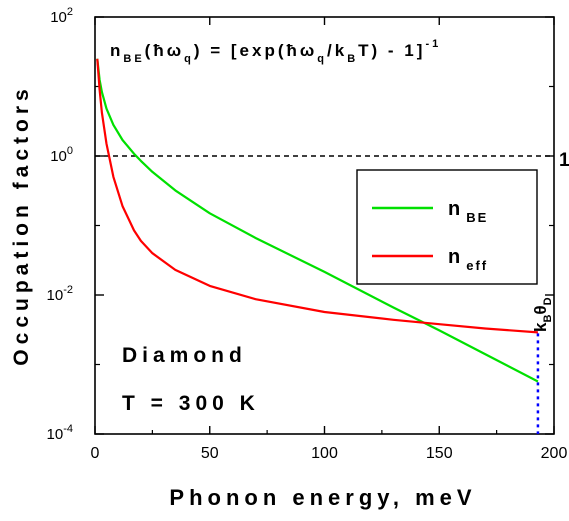 Image resolution: width=569 pixels, height=521 pixels. What do you see at coordinates (191, 403) in the screenshot?
I see `annotation-temperature: T = 300 K` at bounding box center [191, 403].